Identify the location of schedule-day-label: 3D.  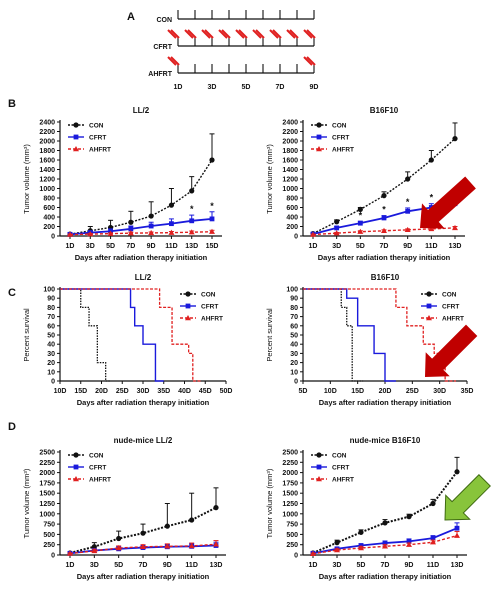
(212, 87).